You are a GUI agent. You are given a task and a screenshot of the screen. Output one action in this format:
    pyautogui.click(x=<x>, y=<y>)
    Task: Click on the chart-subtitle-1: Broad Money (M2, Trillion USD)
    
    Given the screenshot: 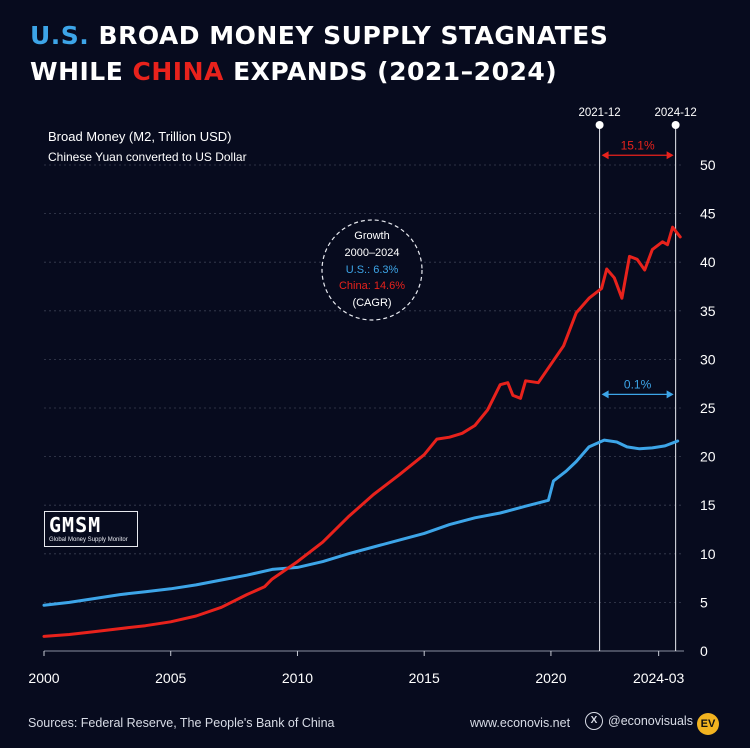 What is the action you would take?
    pyautogui.click(x=140, y=136)
    